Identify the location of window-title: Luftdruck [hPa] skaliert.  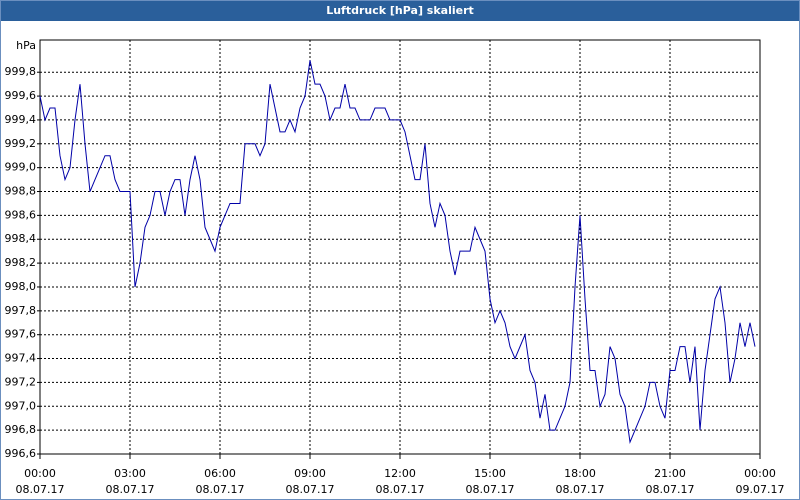
(400, 11).